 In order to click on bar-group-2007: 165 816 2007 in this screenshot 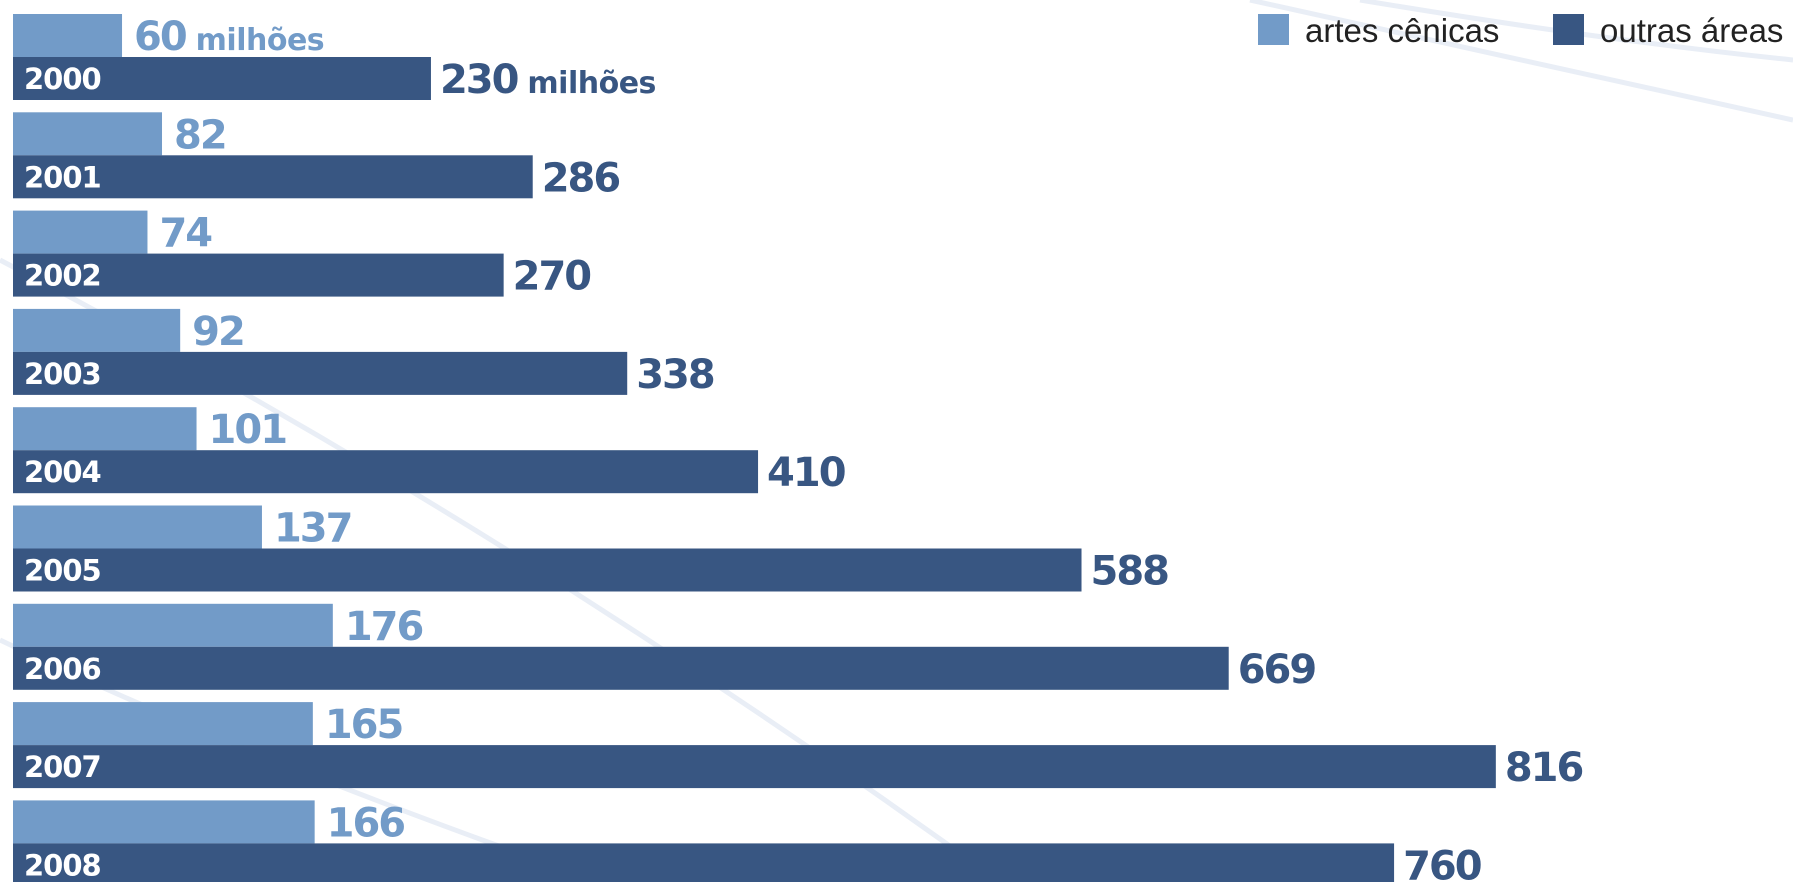, I will do `click(798, 746)`.